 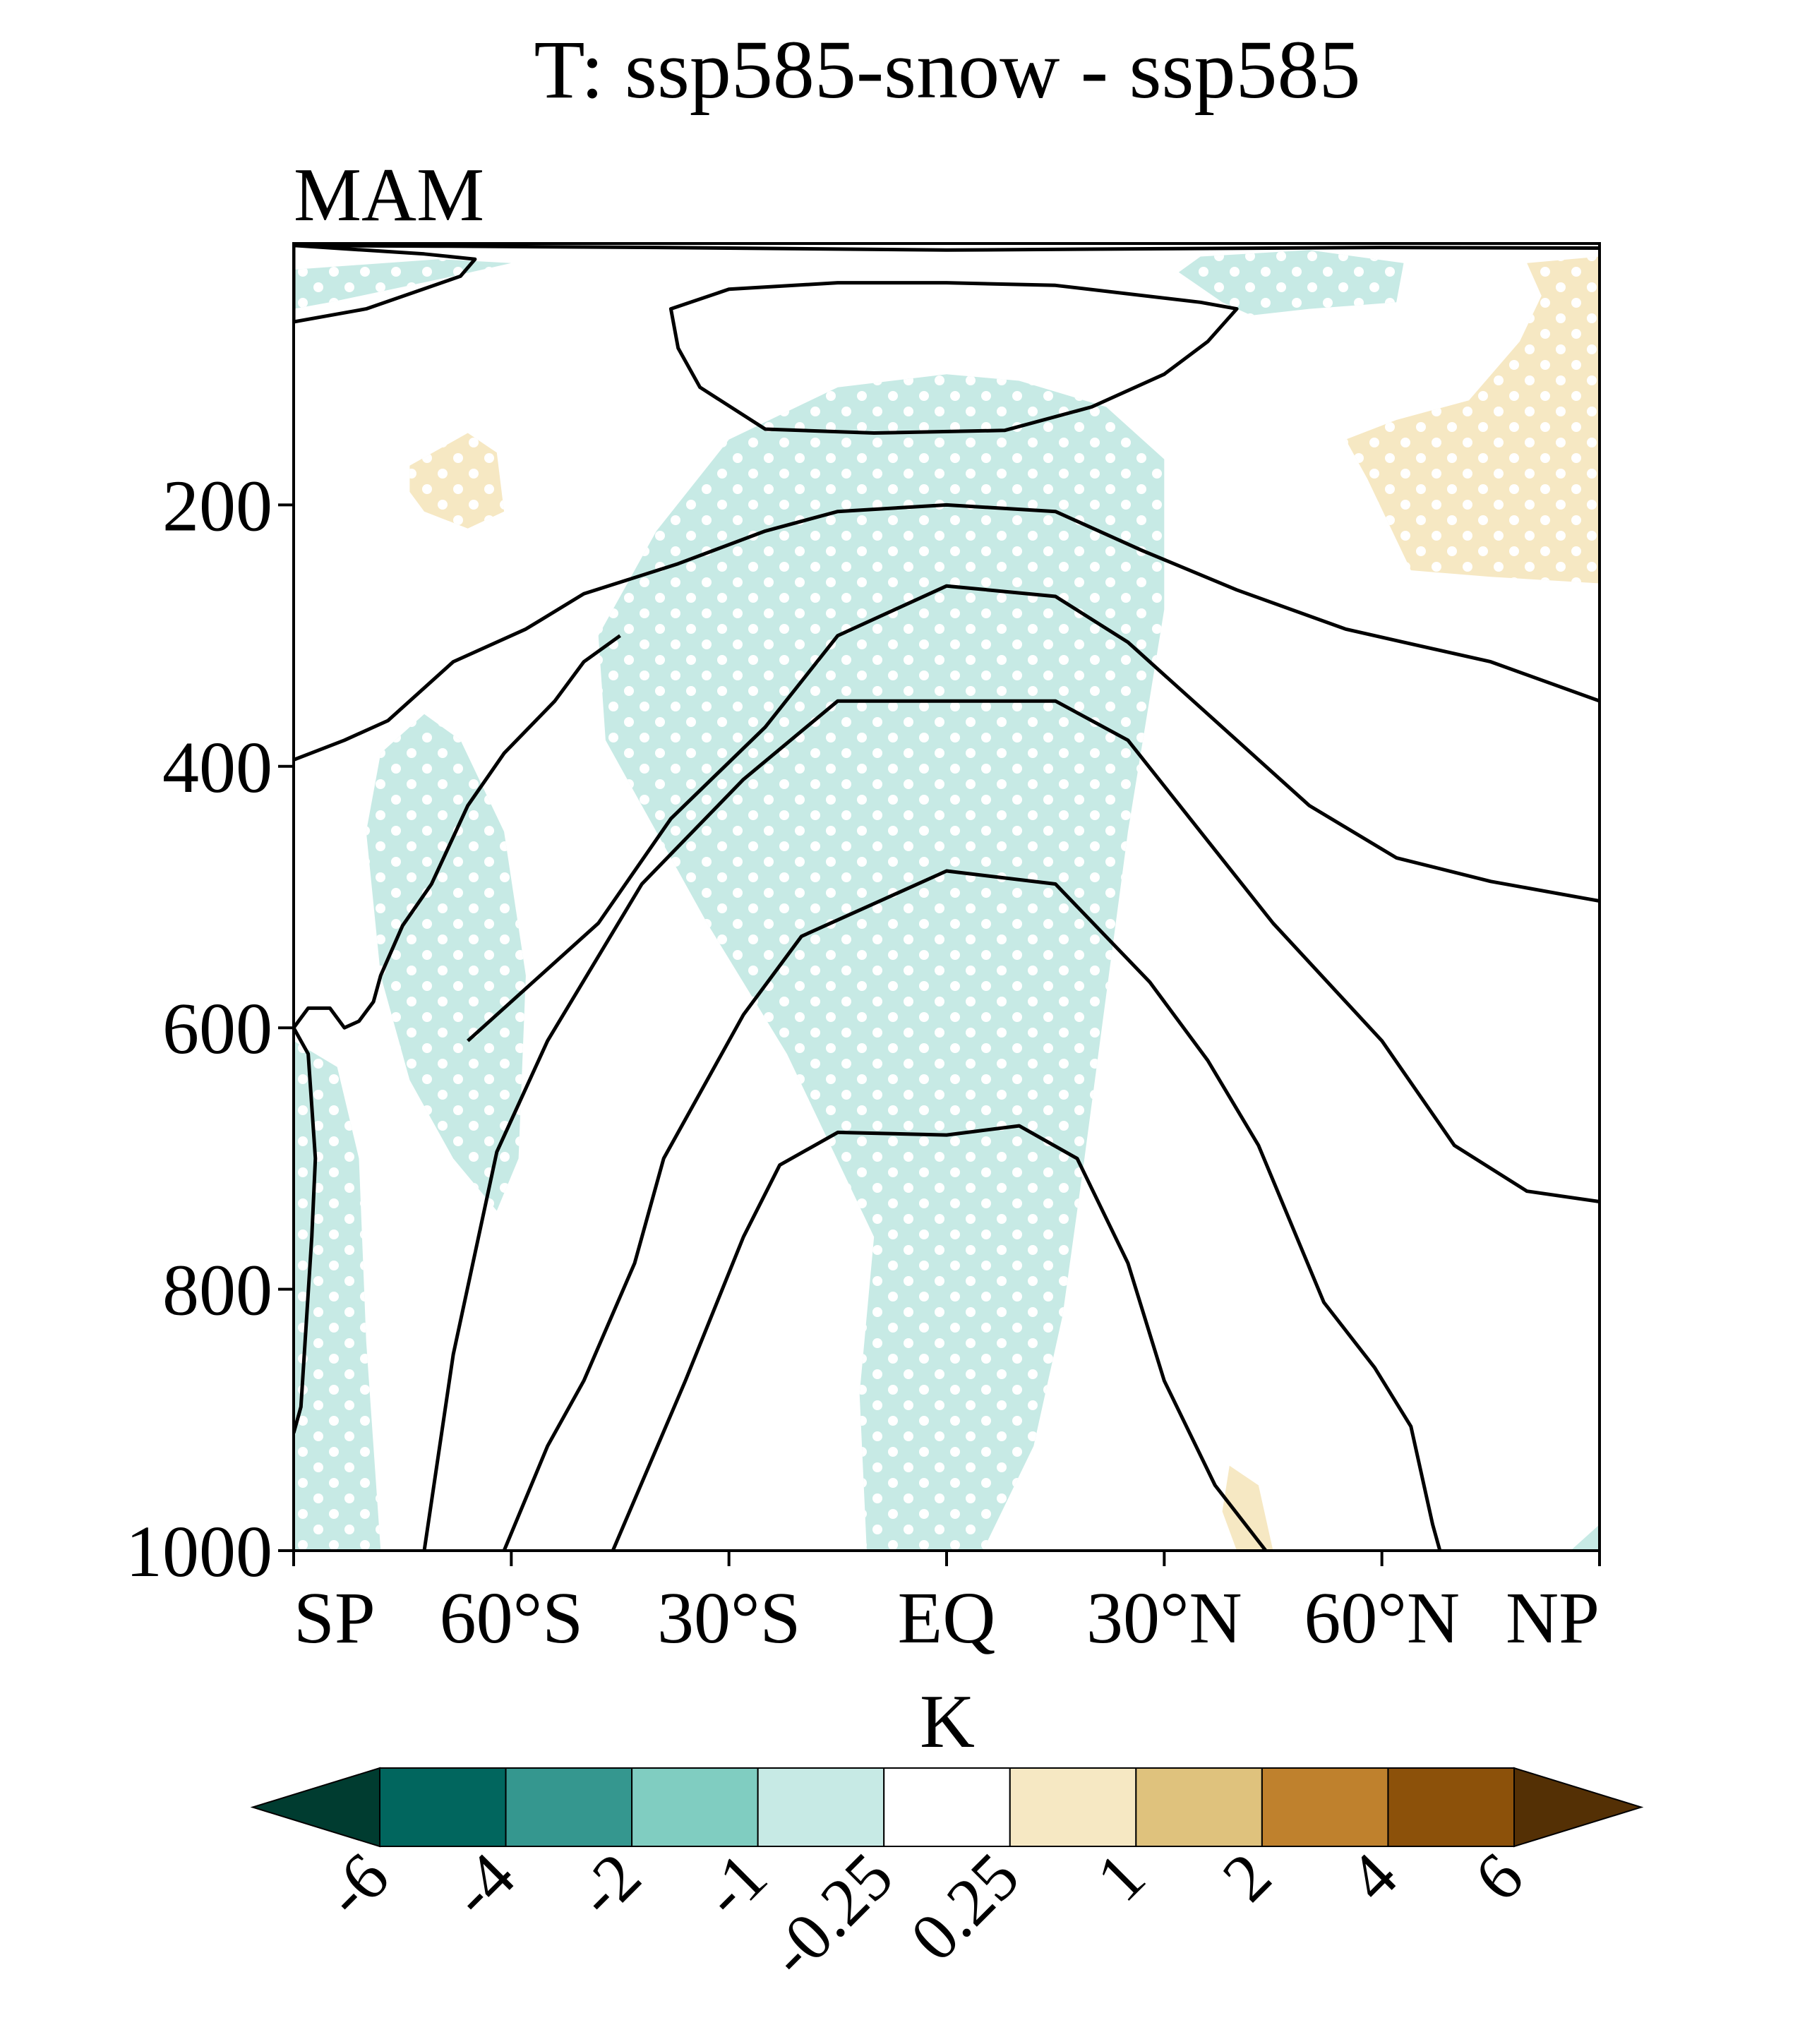 I want to click on y-axis: 200 400 600 800 1000, so click(x=210, y=1028).